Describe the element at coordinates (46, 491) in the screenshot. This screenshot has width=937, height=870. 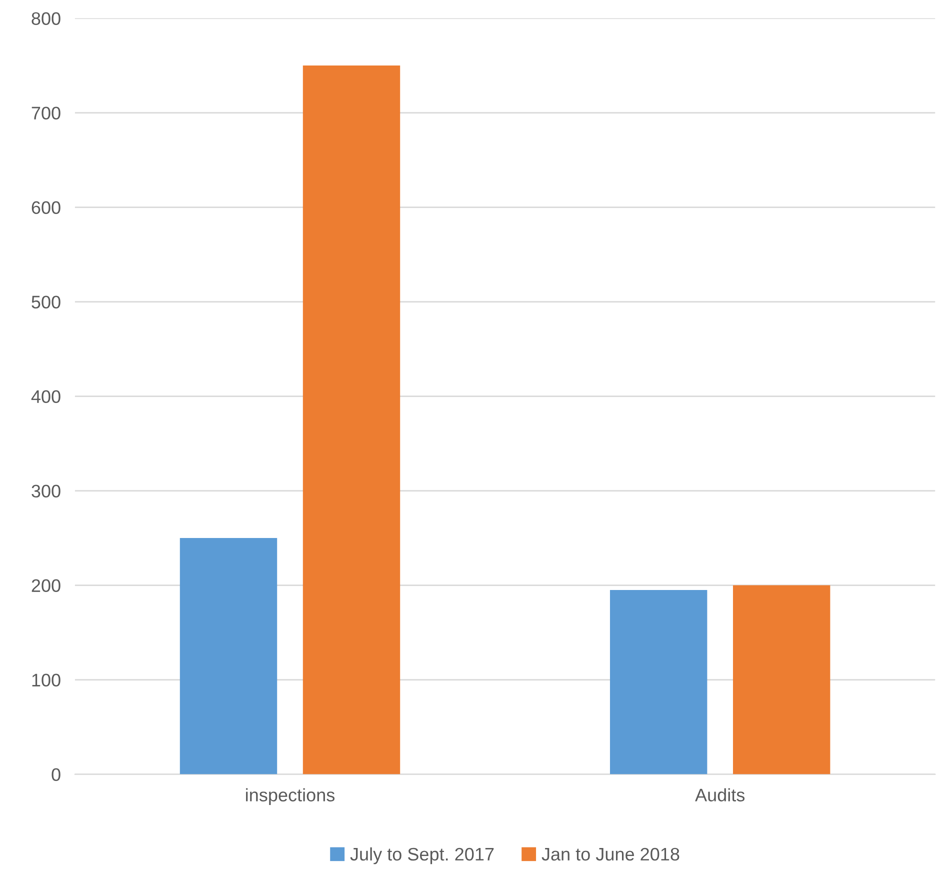
I see `y-tick-label: 300` at that location.